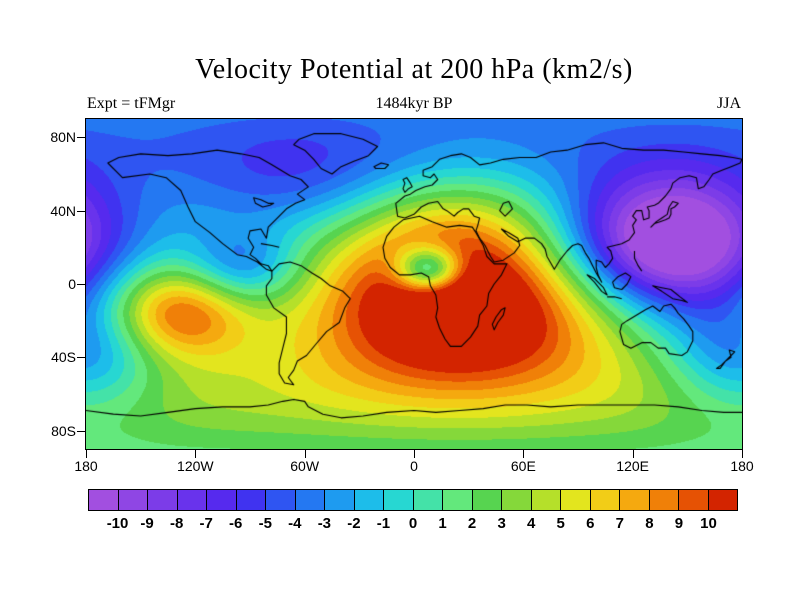 This screenshot has height=600, width=800. Describe the element at coordinates (708, 523) in the screenshot. I see `colorbar-tick-label: 10` at that location.